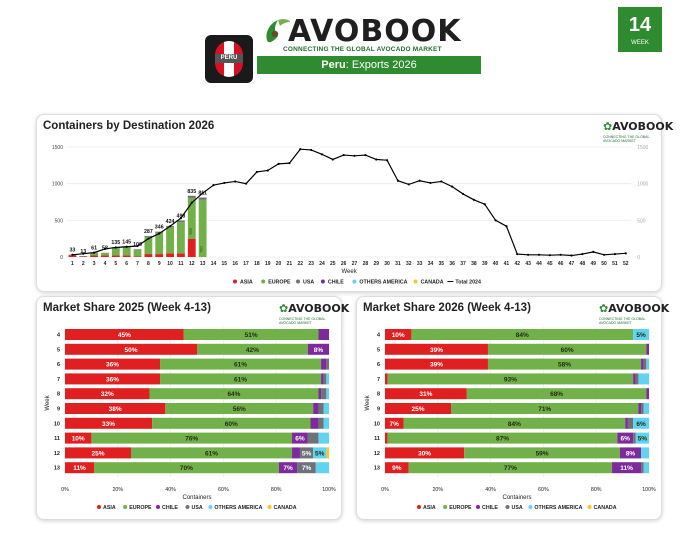  What do you see at coordinates (115, 264) in the screenshot?
I see `x-tick-label: 5` at bounding box center [115, 264].